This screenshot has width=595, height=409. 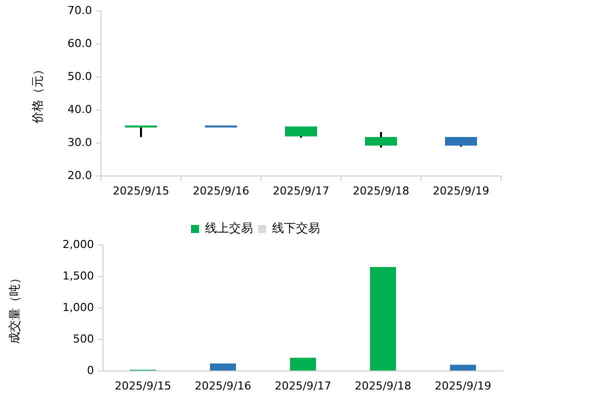 What do you see at coordinates (296, 228) in the screenshot?
I see `legend-label: 线下交易` at bounding box center [296, 228].